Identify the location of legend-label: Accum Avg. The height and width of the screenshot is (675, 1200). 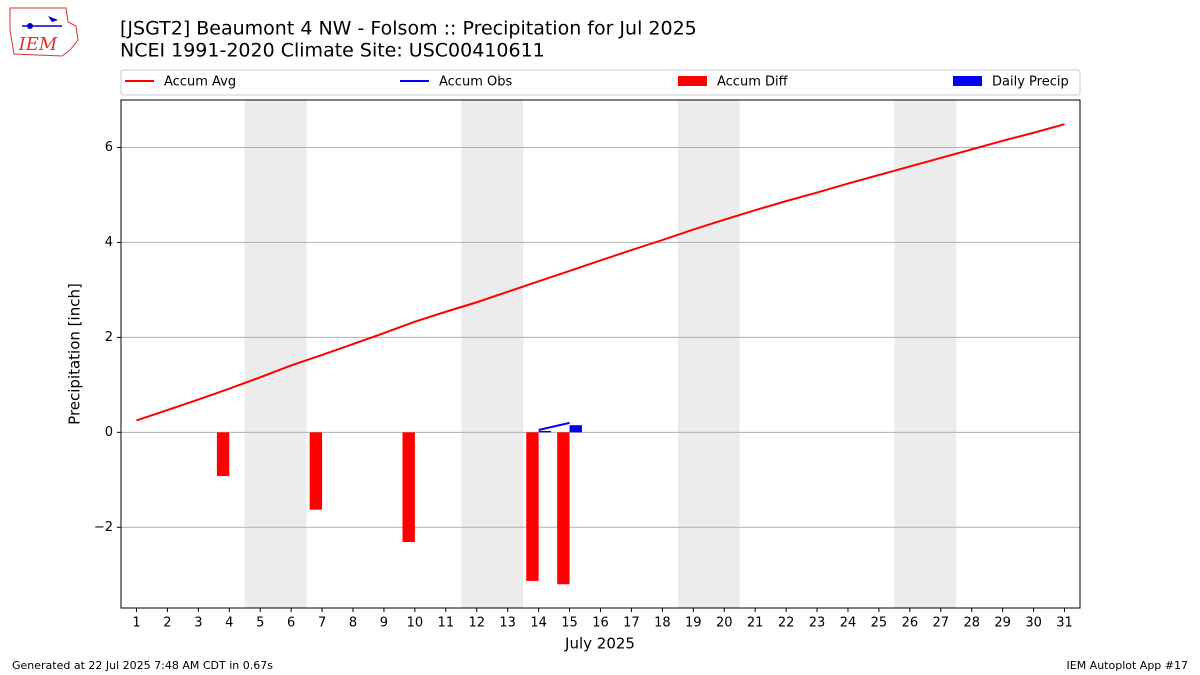
(200, 82).